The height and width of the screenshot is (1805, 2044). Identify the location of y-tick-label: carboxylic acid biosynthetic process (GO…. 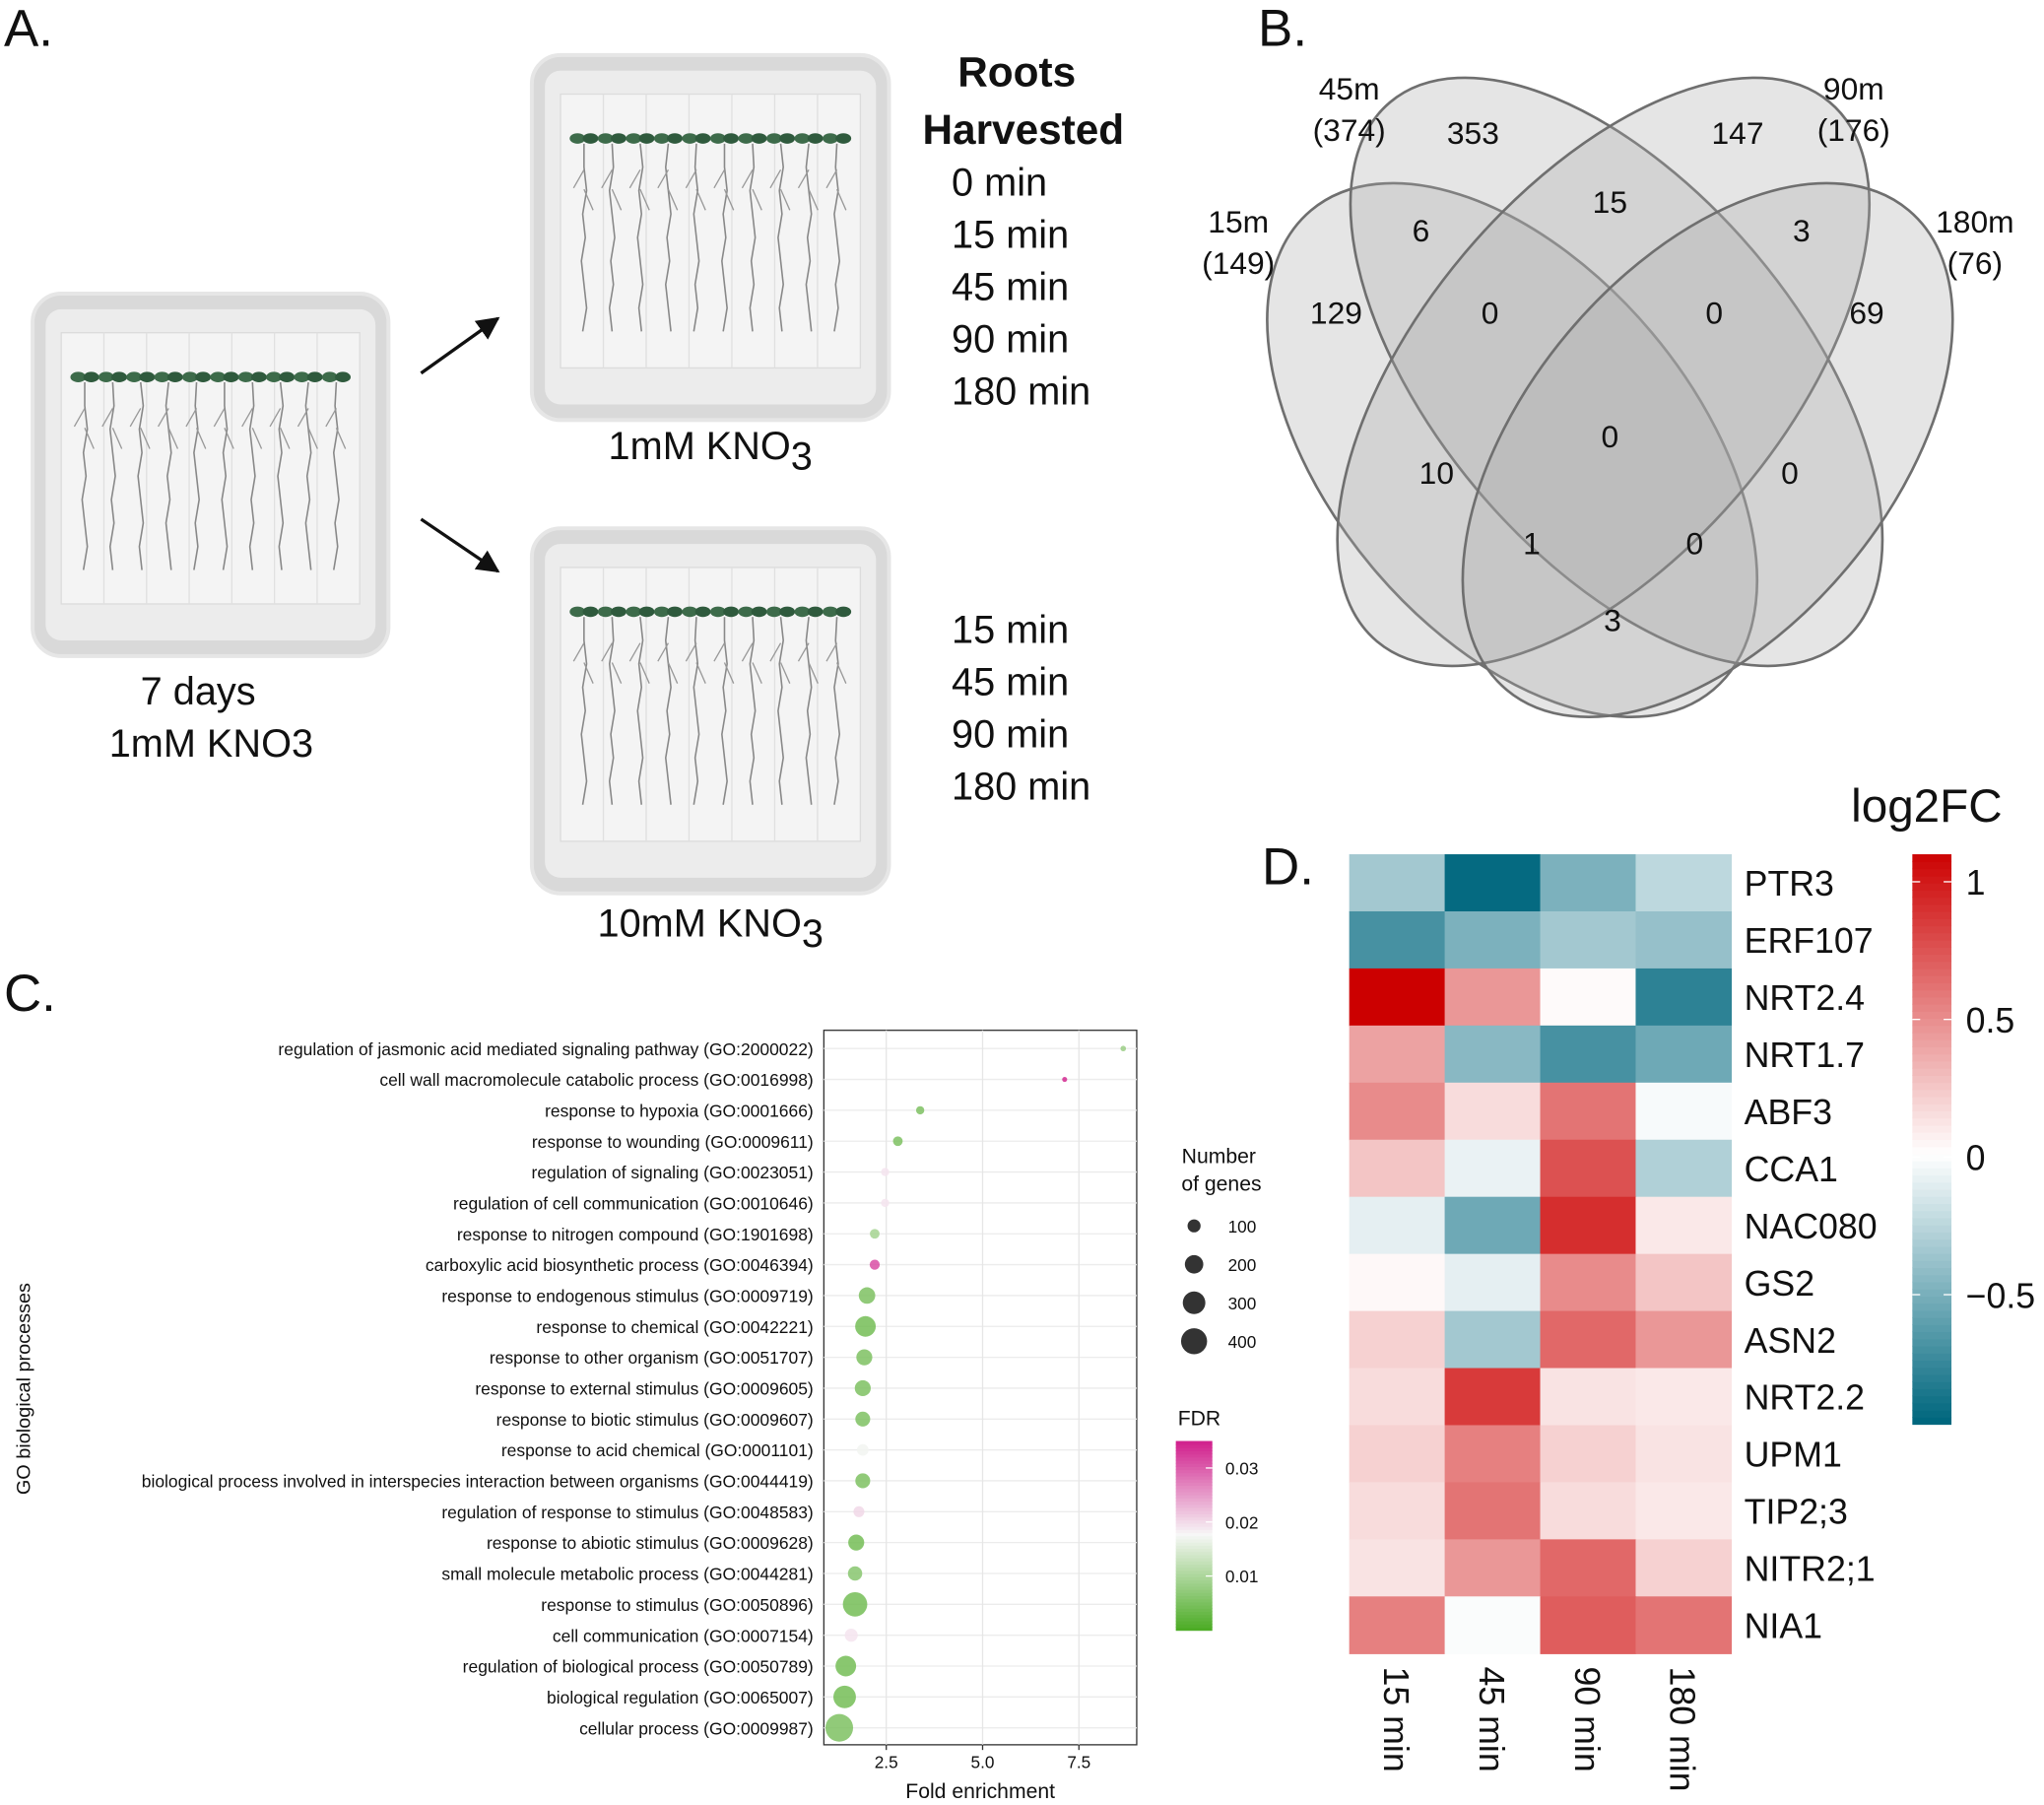
(620, 1265).